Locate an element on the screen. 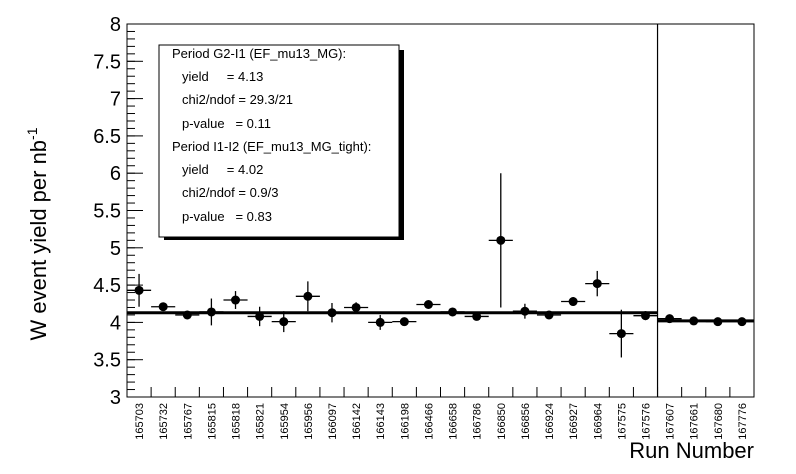 The image size is (796, 474). x-category-label: 166142 is located at coordinates (357, 421).